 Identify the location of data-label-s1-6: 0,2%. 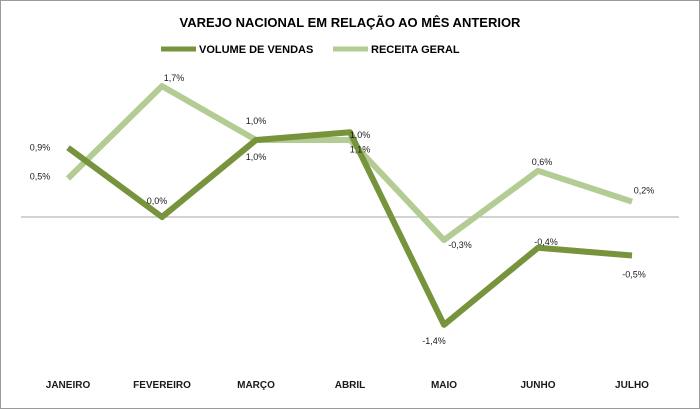
(644, 191).